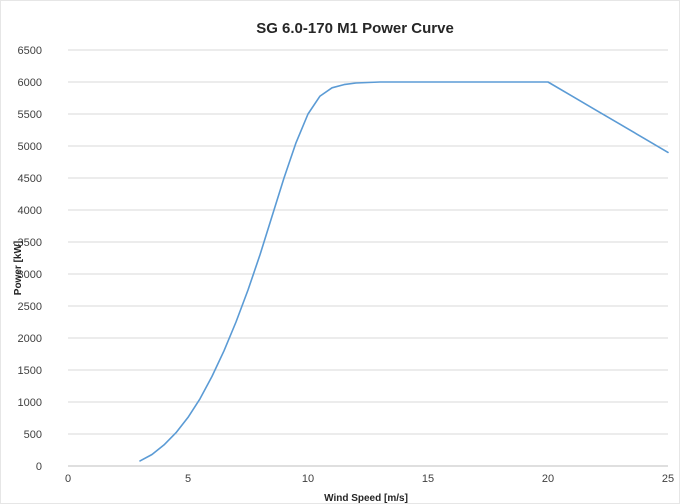 This screenshot has height=504, width=680. I want to click on y-tick-label: 0, so click(39, 467).